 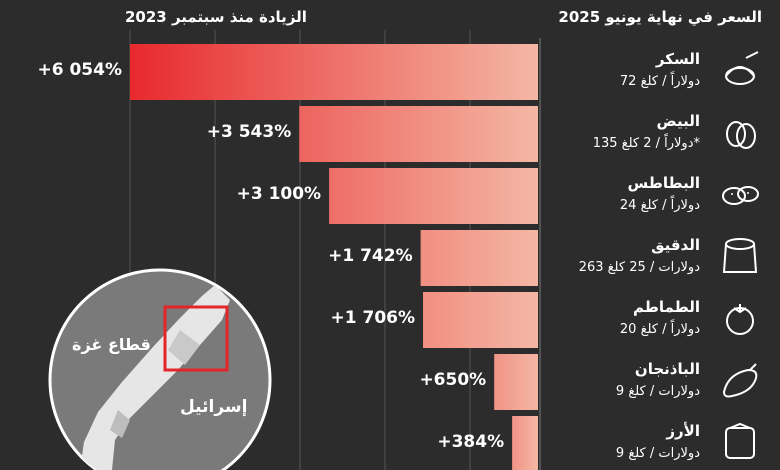 I want to click on category-label: الباذنجان, so click(x=667, y=369).